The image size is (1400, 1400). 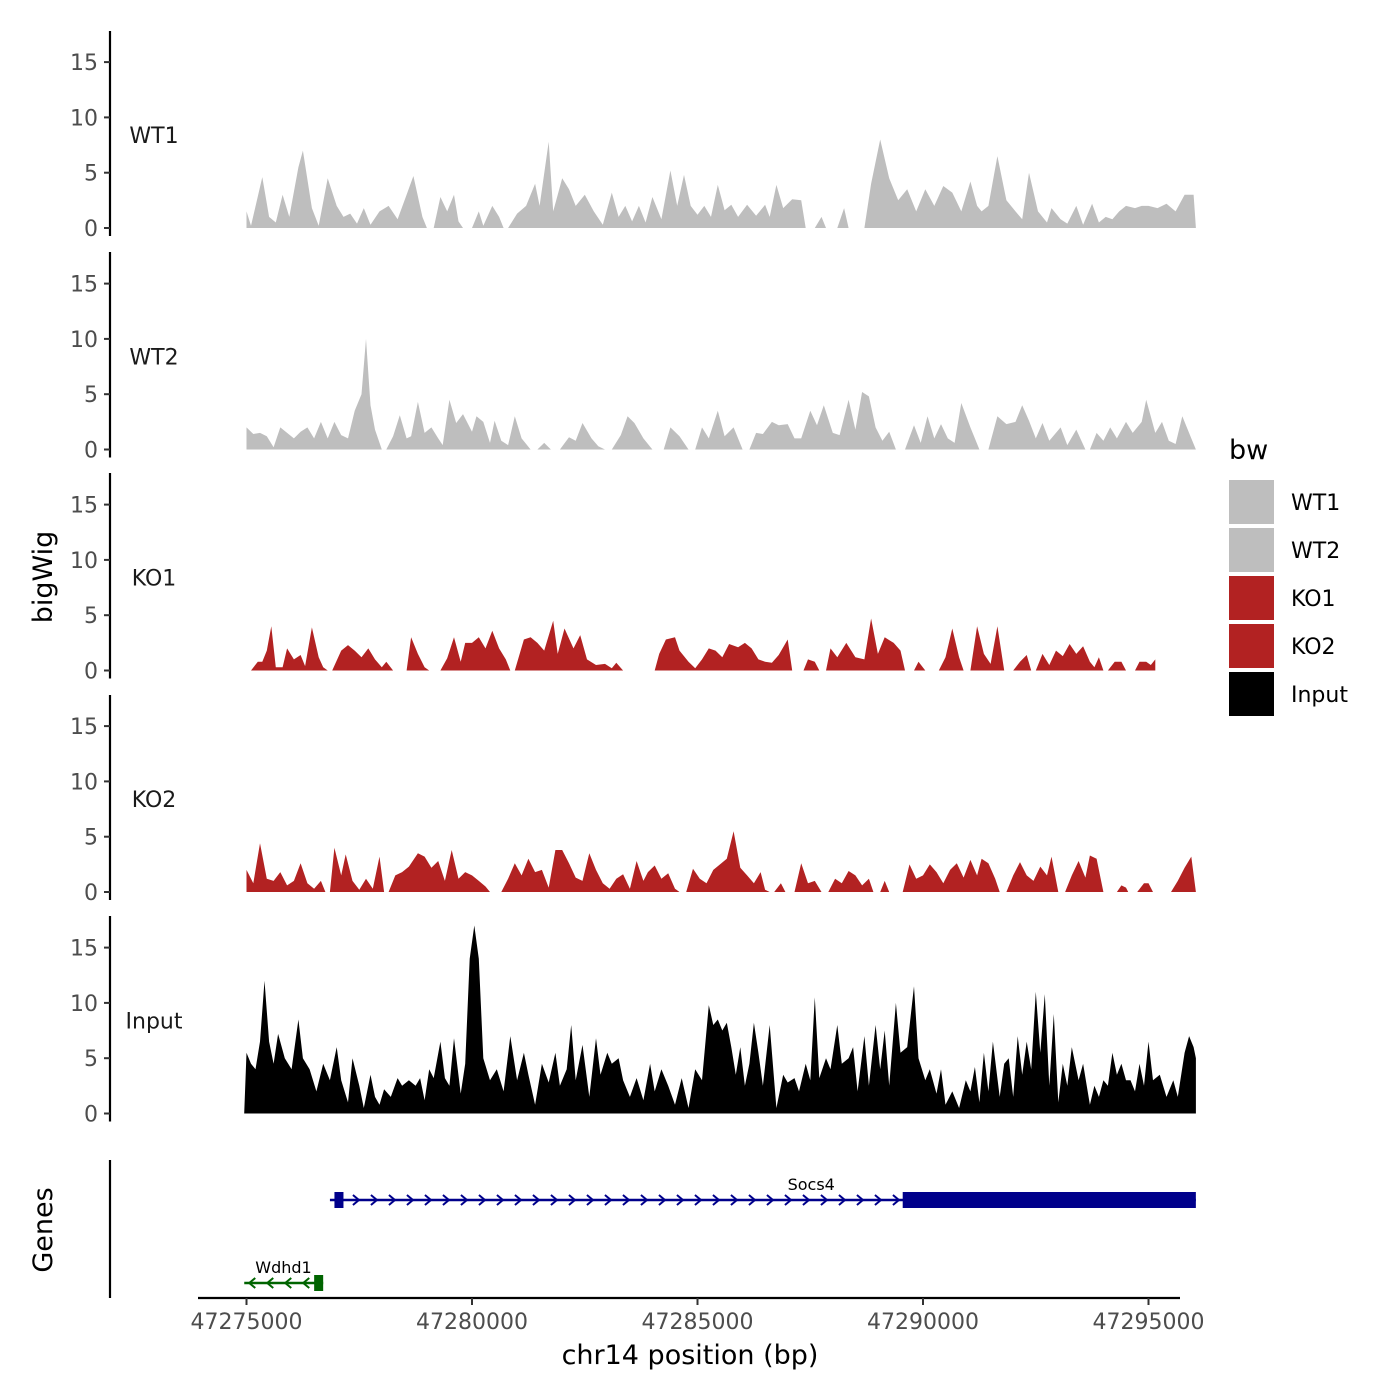 I want to click on legend-item-input: Input, so click(x=1288, y=694).